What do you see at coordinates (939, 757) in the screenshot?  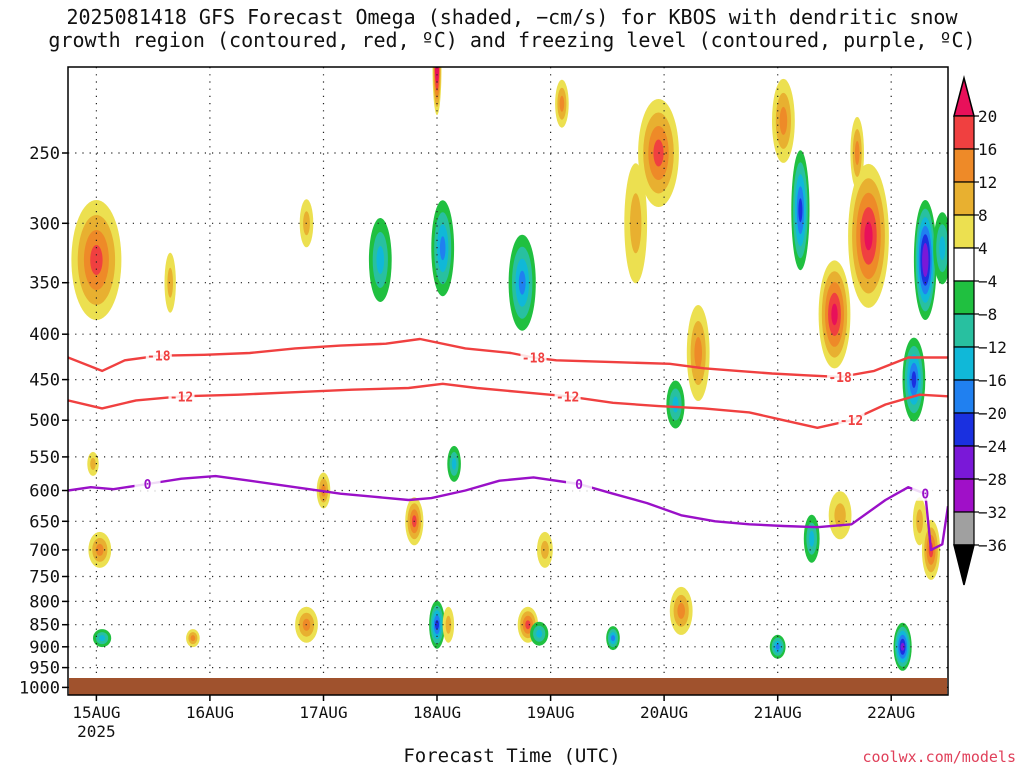 I see `site-credit: coolwx.com/models` at bounding box center [939, 757].